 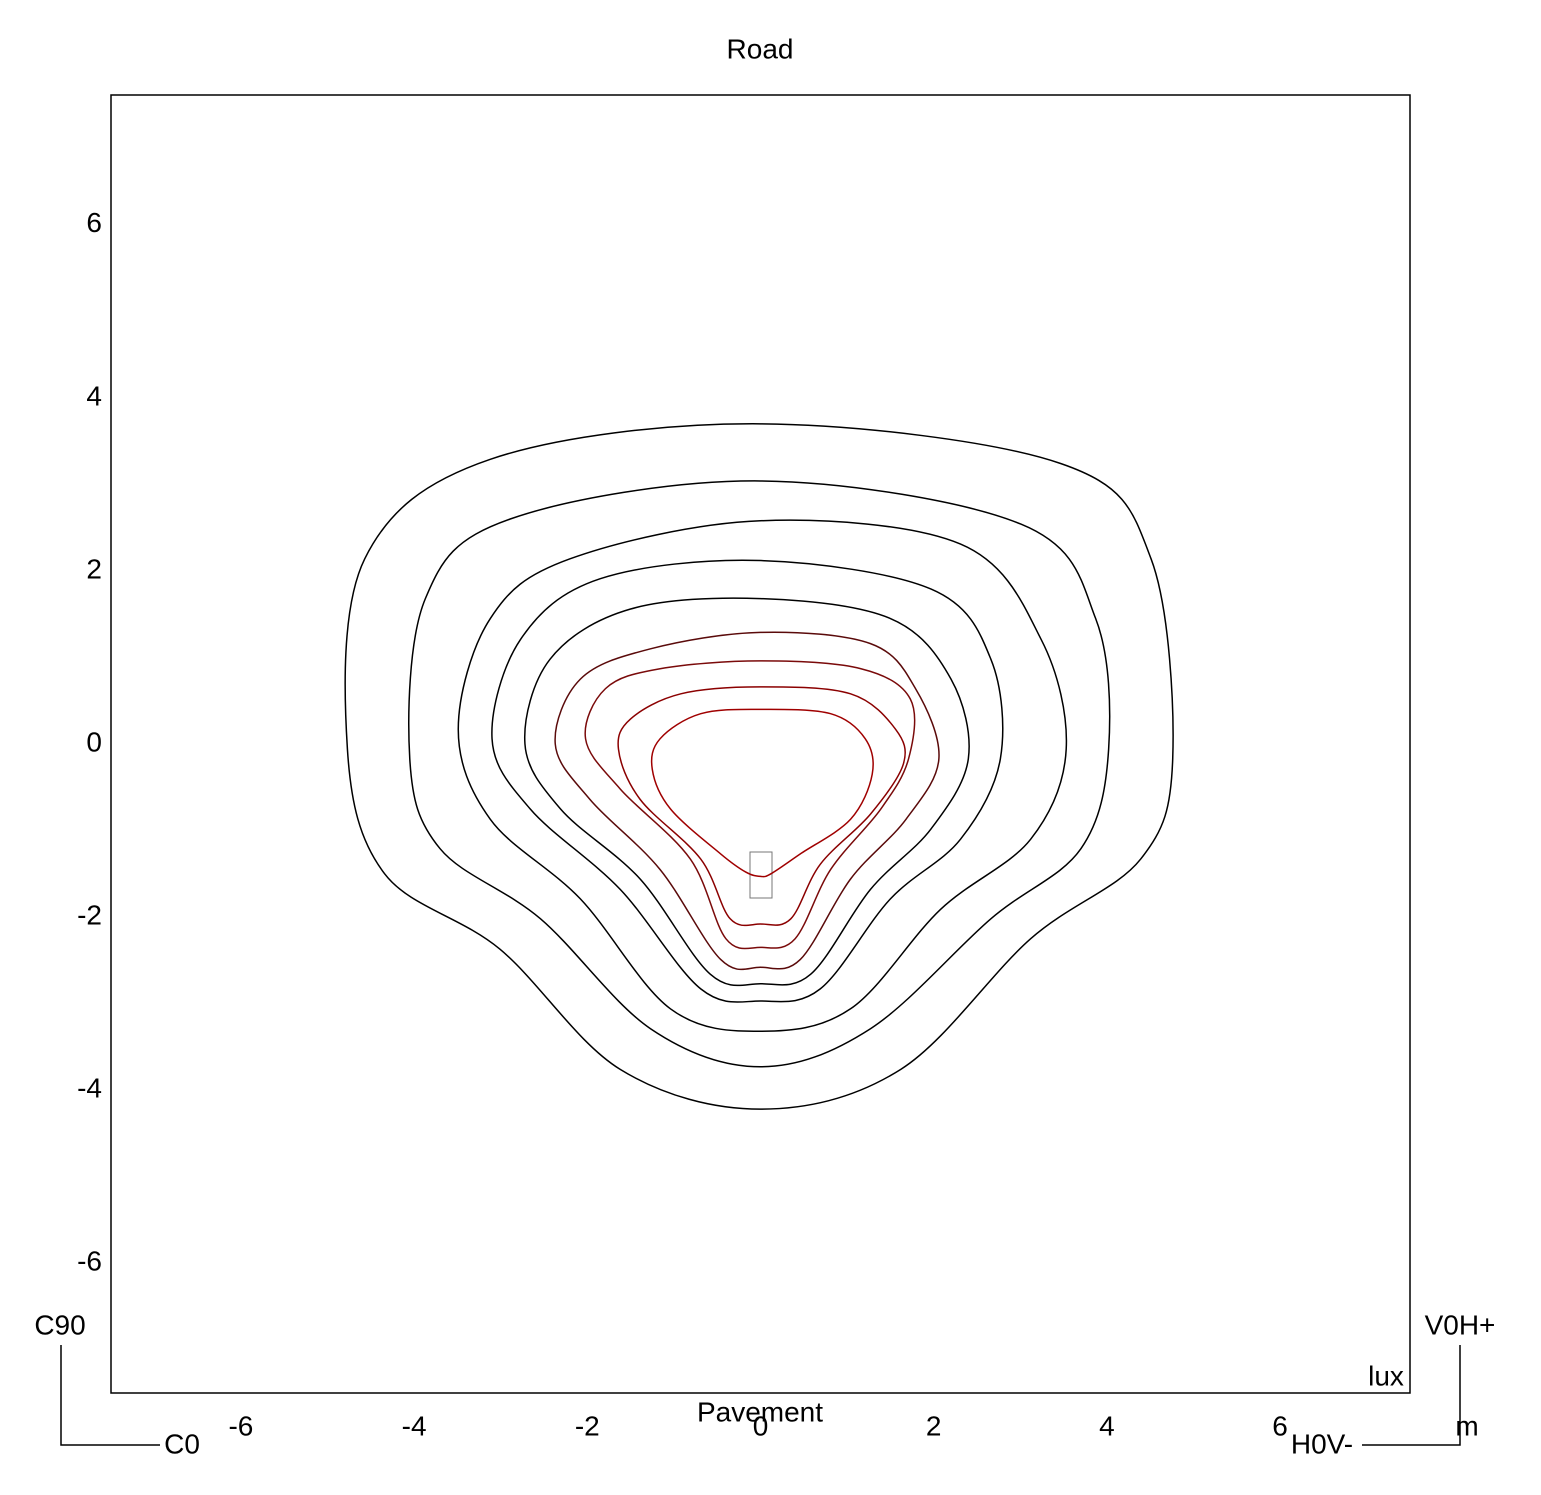 What do you see at coordinates (94, 395) in the screenshot?
I see `y-tick-label: 4` at bounding box center [94, 395].